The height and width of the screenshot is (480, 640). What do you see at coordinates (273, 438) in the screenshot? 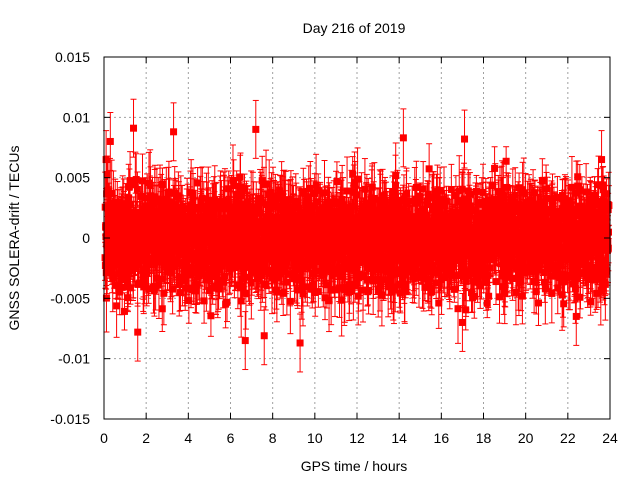
I see `x-tick-label: 8` at bounding box center [273, 438].